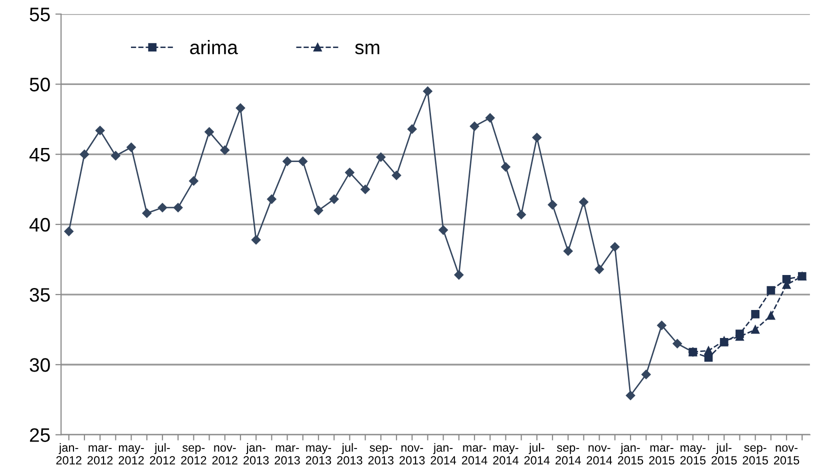  I want to click on x-tick-label: jan-2013, so click(256, 453).